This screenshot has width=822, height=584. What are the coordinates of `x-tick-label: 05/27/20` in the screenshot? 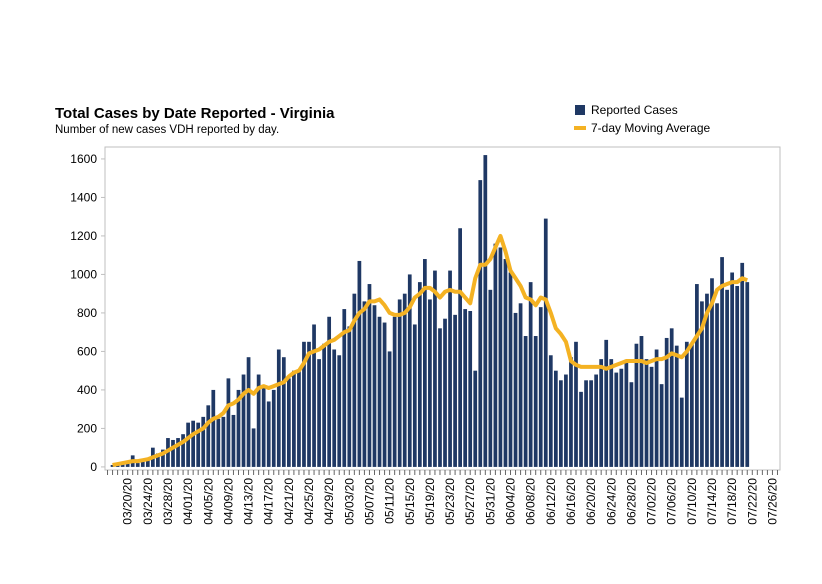 It's located at (470, 501).